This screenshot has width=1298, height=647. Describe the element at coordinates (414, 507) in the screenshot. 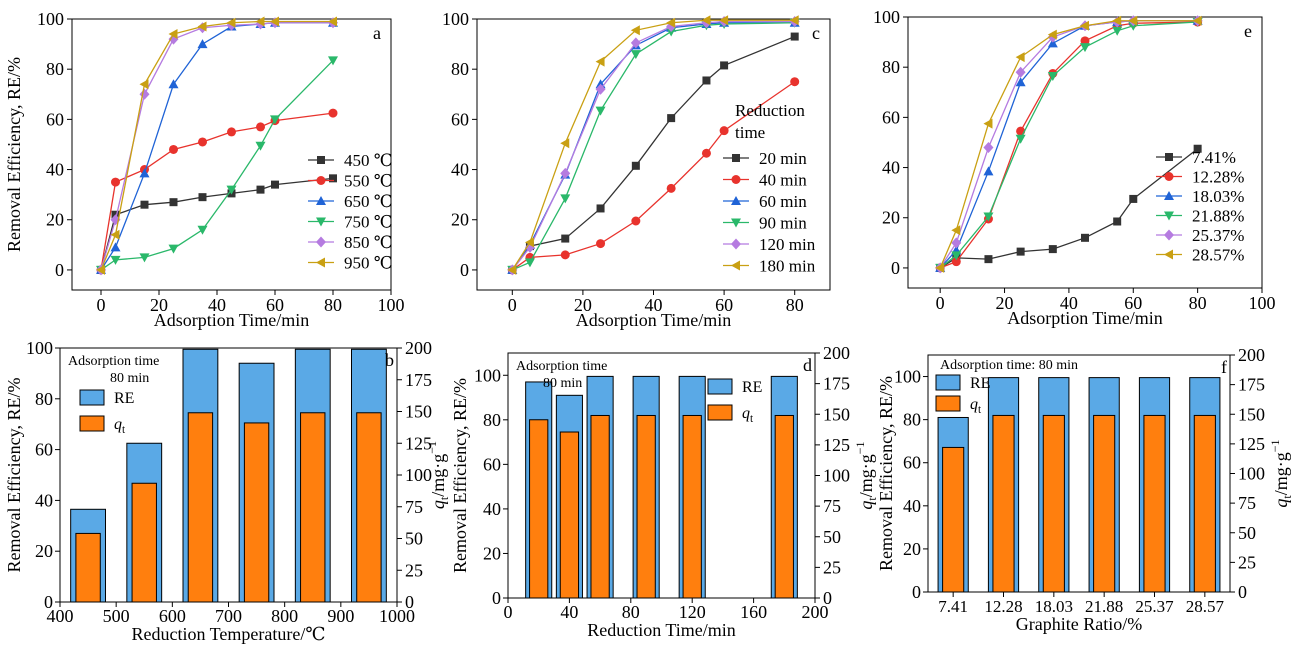

I see `y2-tick-label: 75` at that location.